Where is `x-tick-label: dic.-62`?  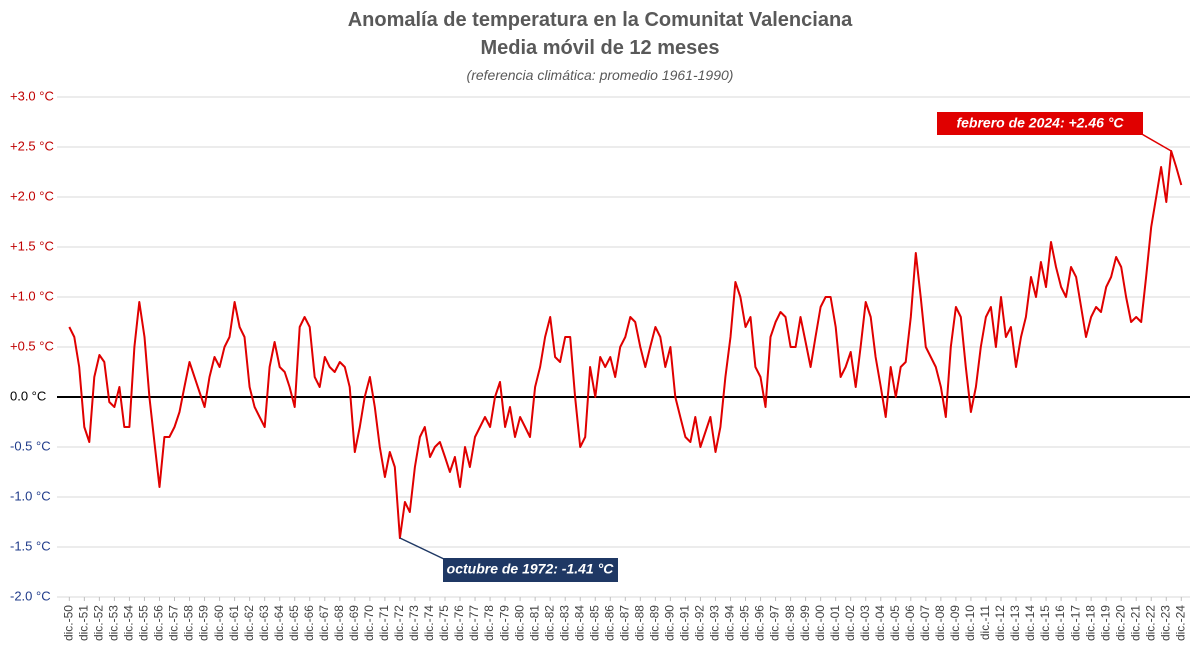
x-tick-label: dic.-62 is located at coordinates (249, 623).